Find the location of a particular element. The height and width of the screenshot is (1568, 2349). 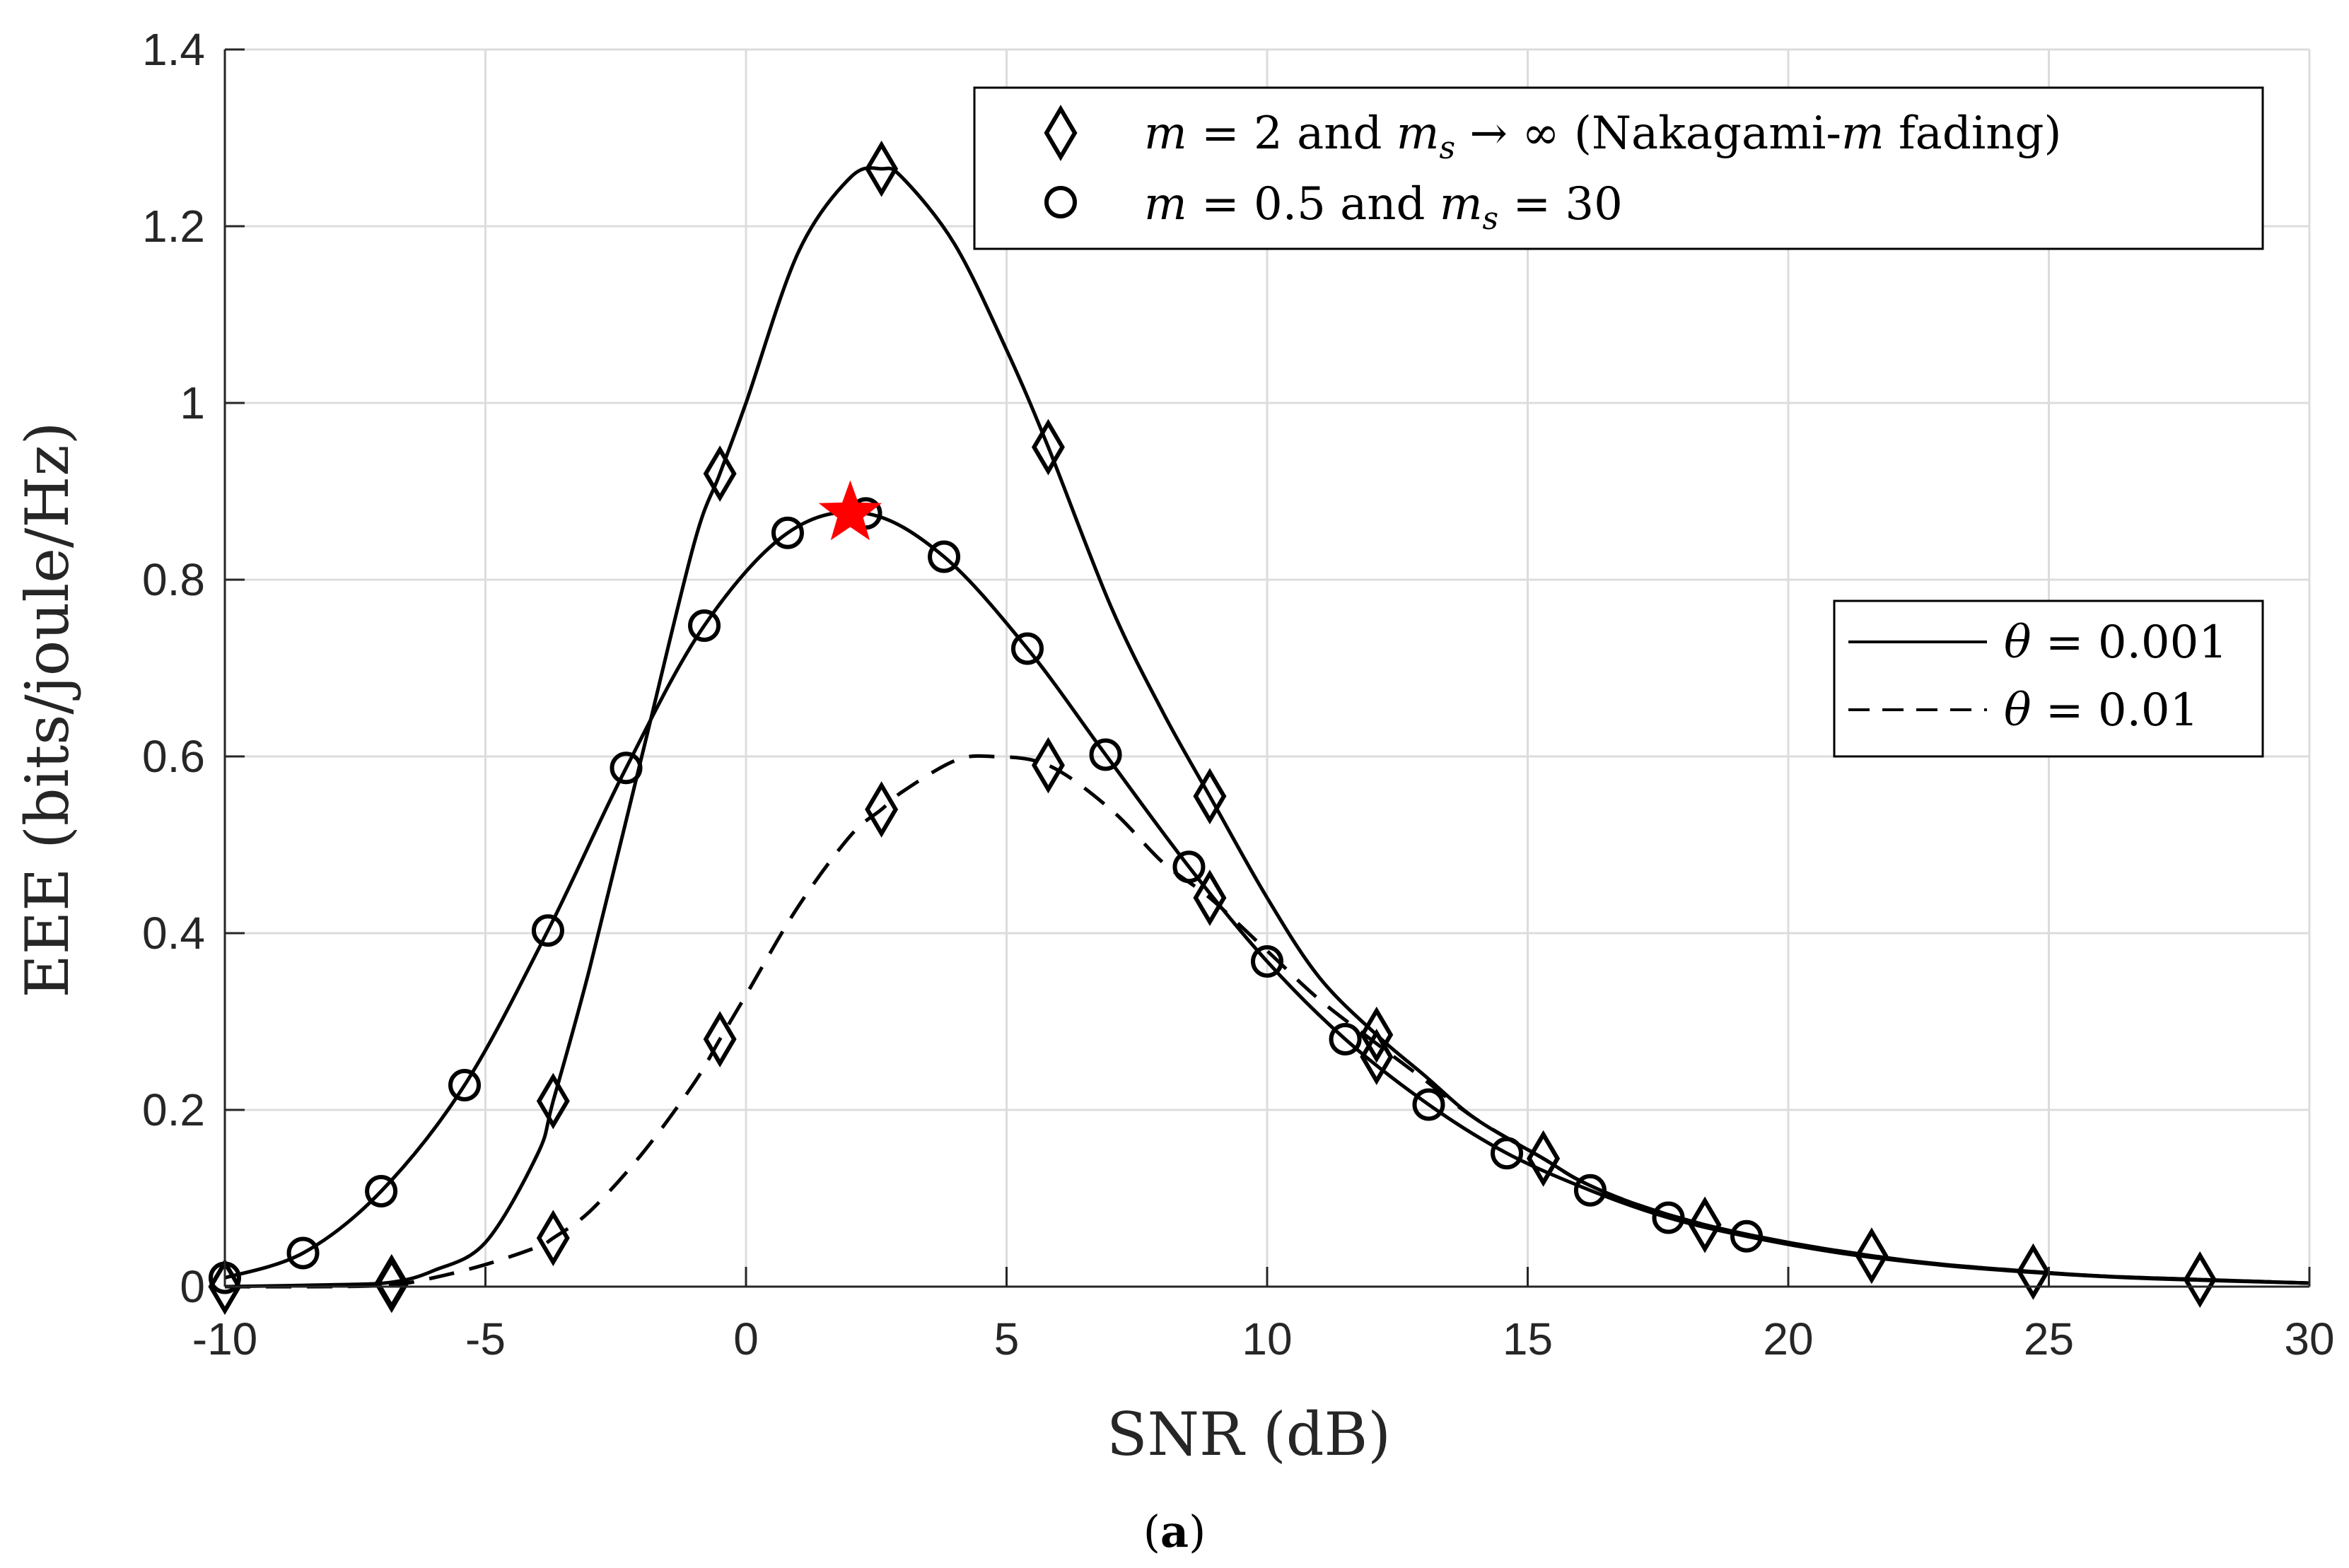

legend-entry-shadowed-end: = 30 is located at coordinates (1560, 204).